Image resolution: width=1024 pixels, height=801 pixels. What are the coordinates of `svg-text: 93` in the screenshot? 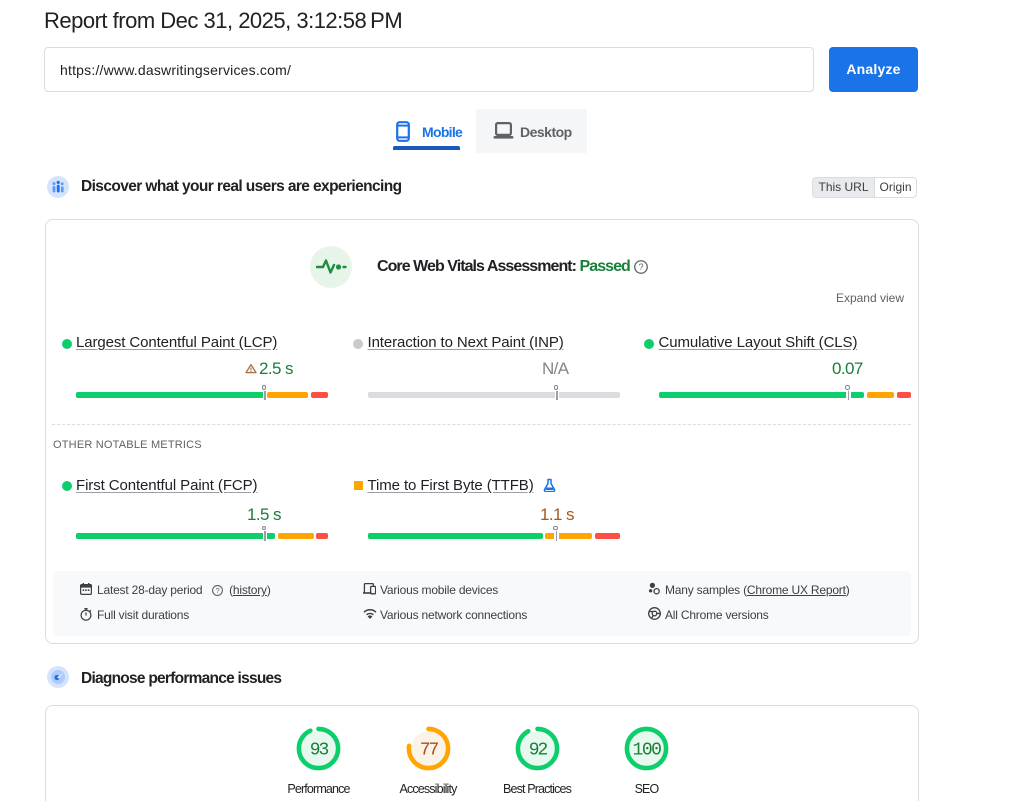 It's located at (319, 751).